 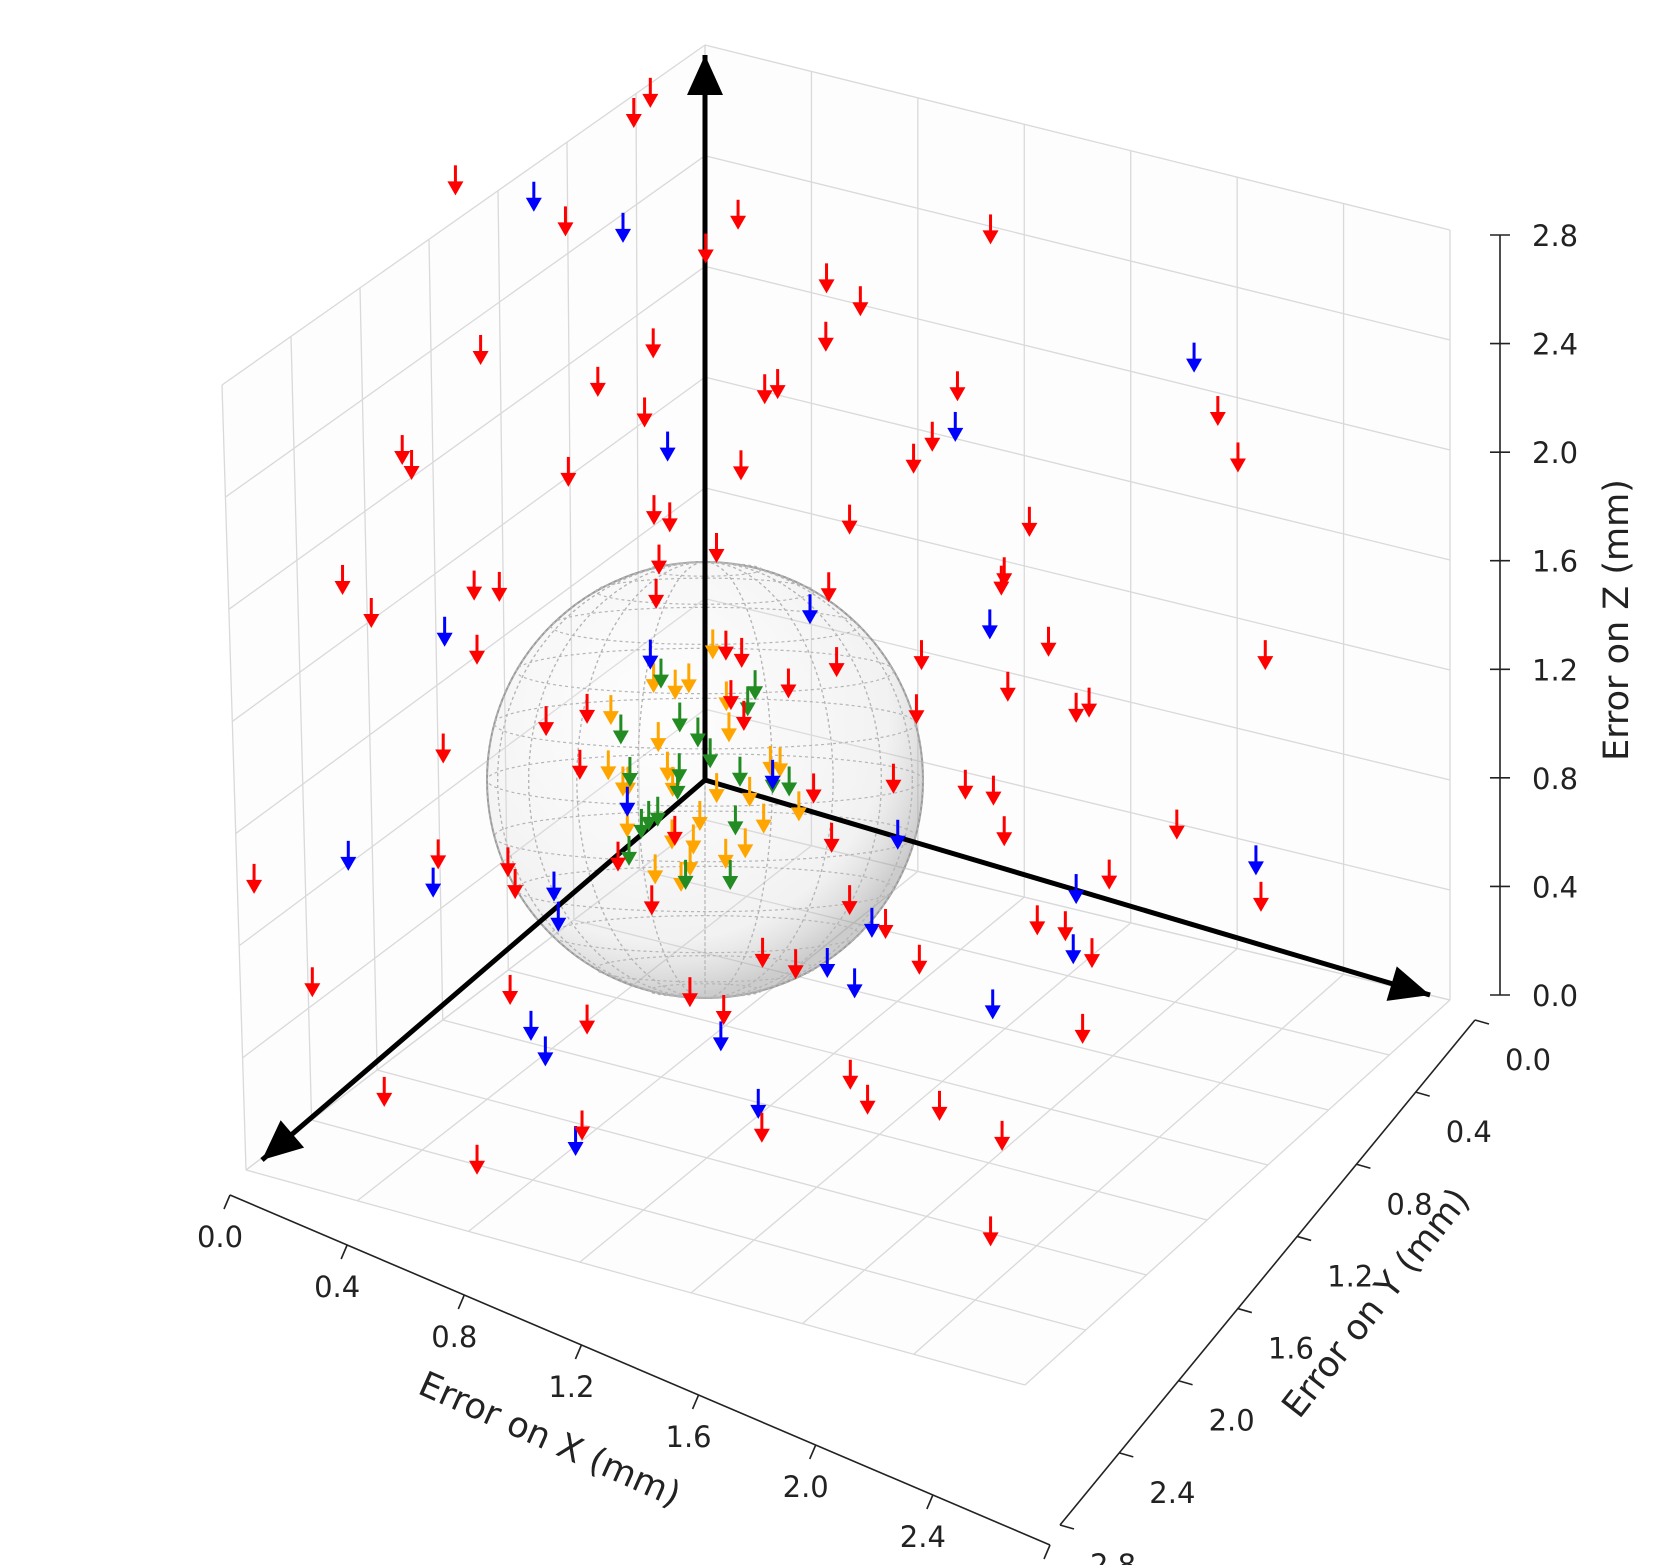 I want to click on sphere-parallel, so click(x=705, y=723).